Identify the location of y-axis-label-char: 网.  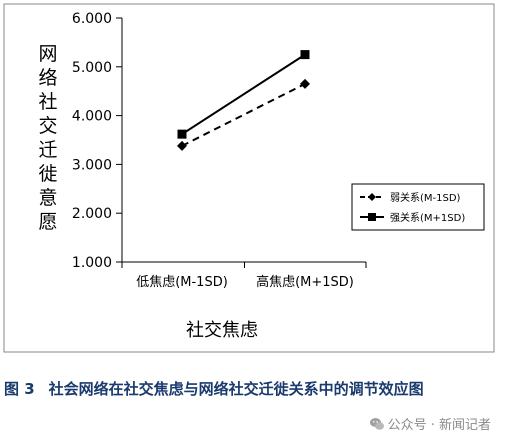
(47, 54).